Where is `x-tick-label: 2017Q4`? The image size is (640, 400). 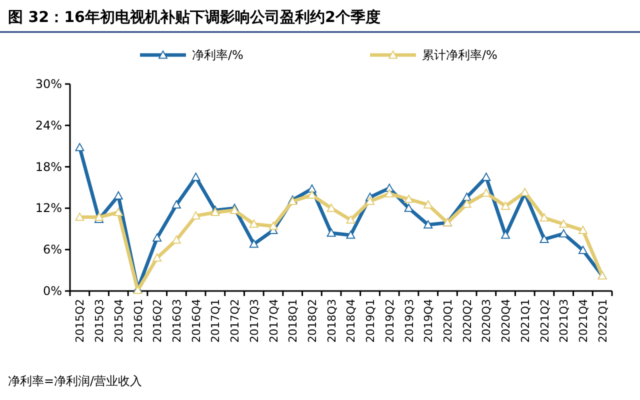 x-tick-label: 2017Q4 is located at coordinates (273, 321).